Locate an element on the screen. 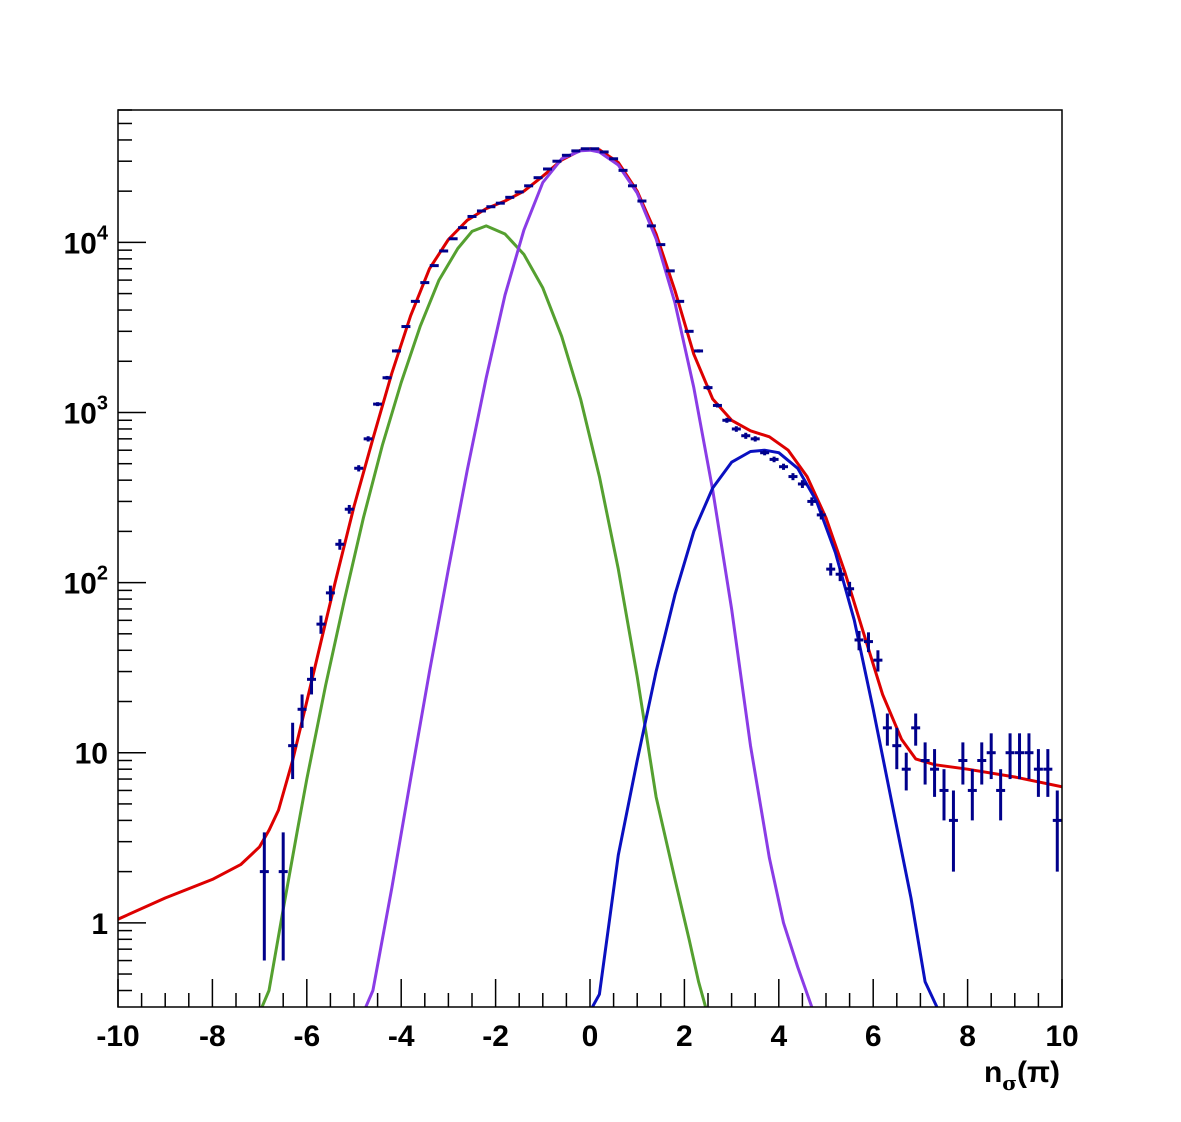 The image size is (1181, 1122). x-tick-label: 0 is located at coordinates (590, 1036).